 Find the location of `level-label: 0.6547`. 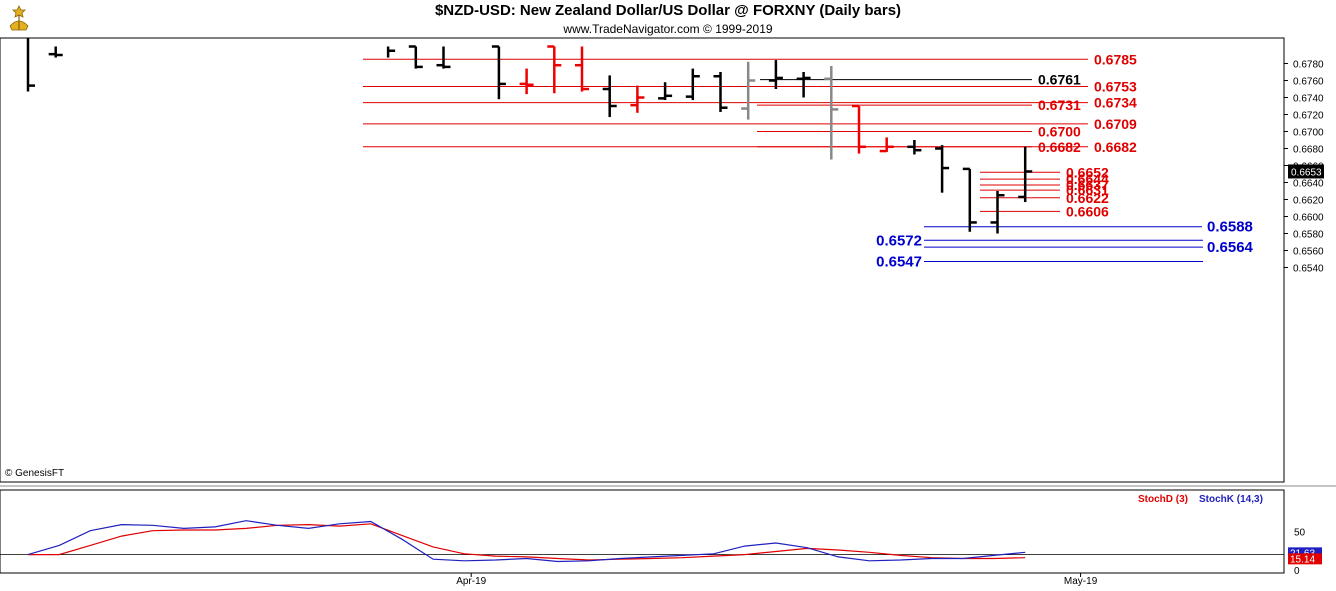

level-label: 0.6547 is located at coordinates (899, 262).